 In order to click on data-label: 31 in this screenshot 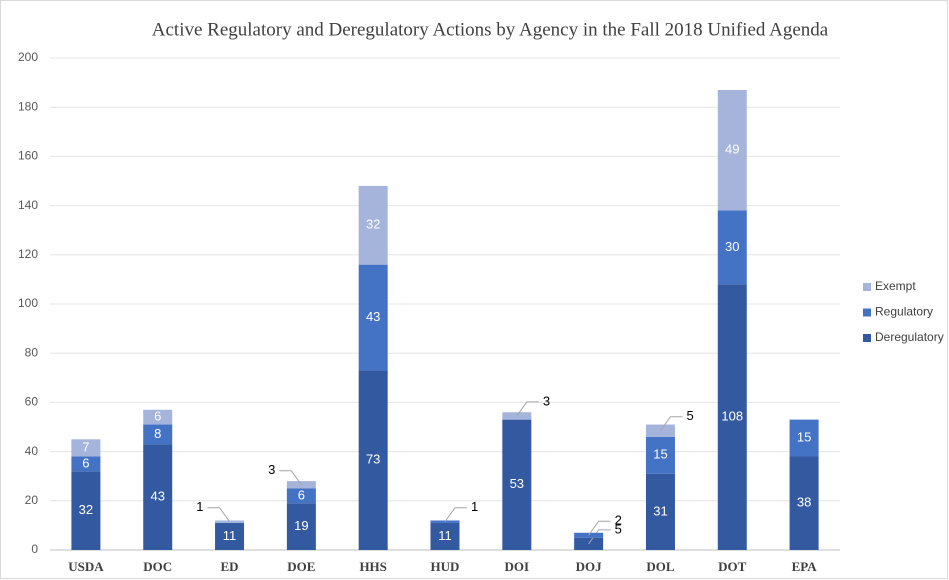, I will do `click(660, 510)`.